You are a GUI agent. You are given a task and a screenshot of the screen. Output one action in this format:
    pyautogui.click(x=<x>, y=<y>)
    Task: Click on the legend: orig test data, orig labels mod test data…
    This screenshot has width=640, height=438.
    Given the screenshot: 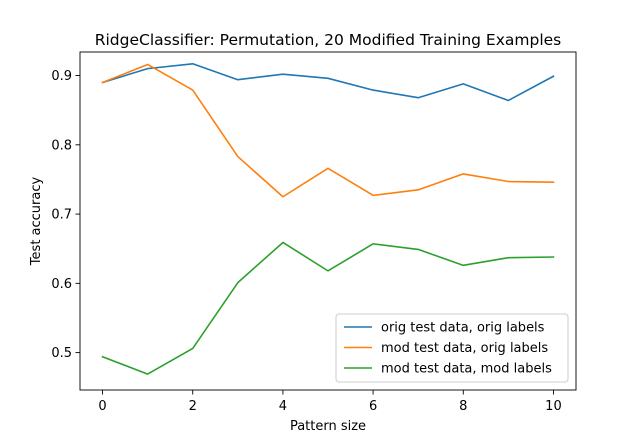 What is the action you would take?
    pyautogui.click(x=452, y=348)
    